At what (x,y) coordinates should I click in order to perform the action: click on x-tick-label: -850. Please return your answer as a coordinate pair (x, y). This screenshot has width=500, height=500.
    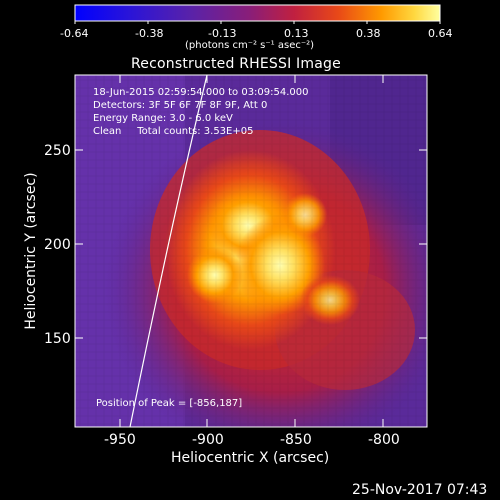
    Looking at the image, I should click on (296, 440).